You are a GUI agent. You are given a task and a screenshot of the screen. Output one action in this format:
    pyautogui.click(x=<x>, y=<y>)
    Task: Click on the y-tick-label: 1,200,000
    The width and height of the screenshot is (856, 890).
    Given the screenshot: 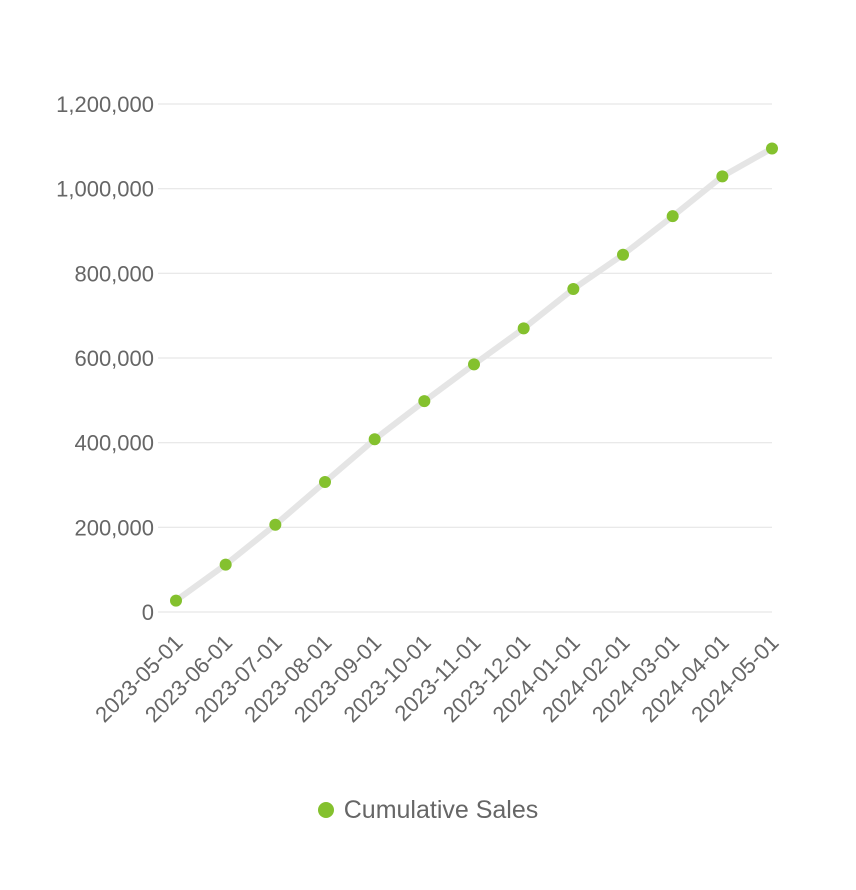 What is the action you would take?
    pyautogui.click(x=105, y=104)
    